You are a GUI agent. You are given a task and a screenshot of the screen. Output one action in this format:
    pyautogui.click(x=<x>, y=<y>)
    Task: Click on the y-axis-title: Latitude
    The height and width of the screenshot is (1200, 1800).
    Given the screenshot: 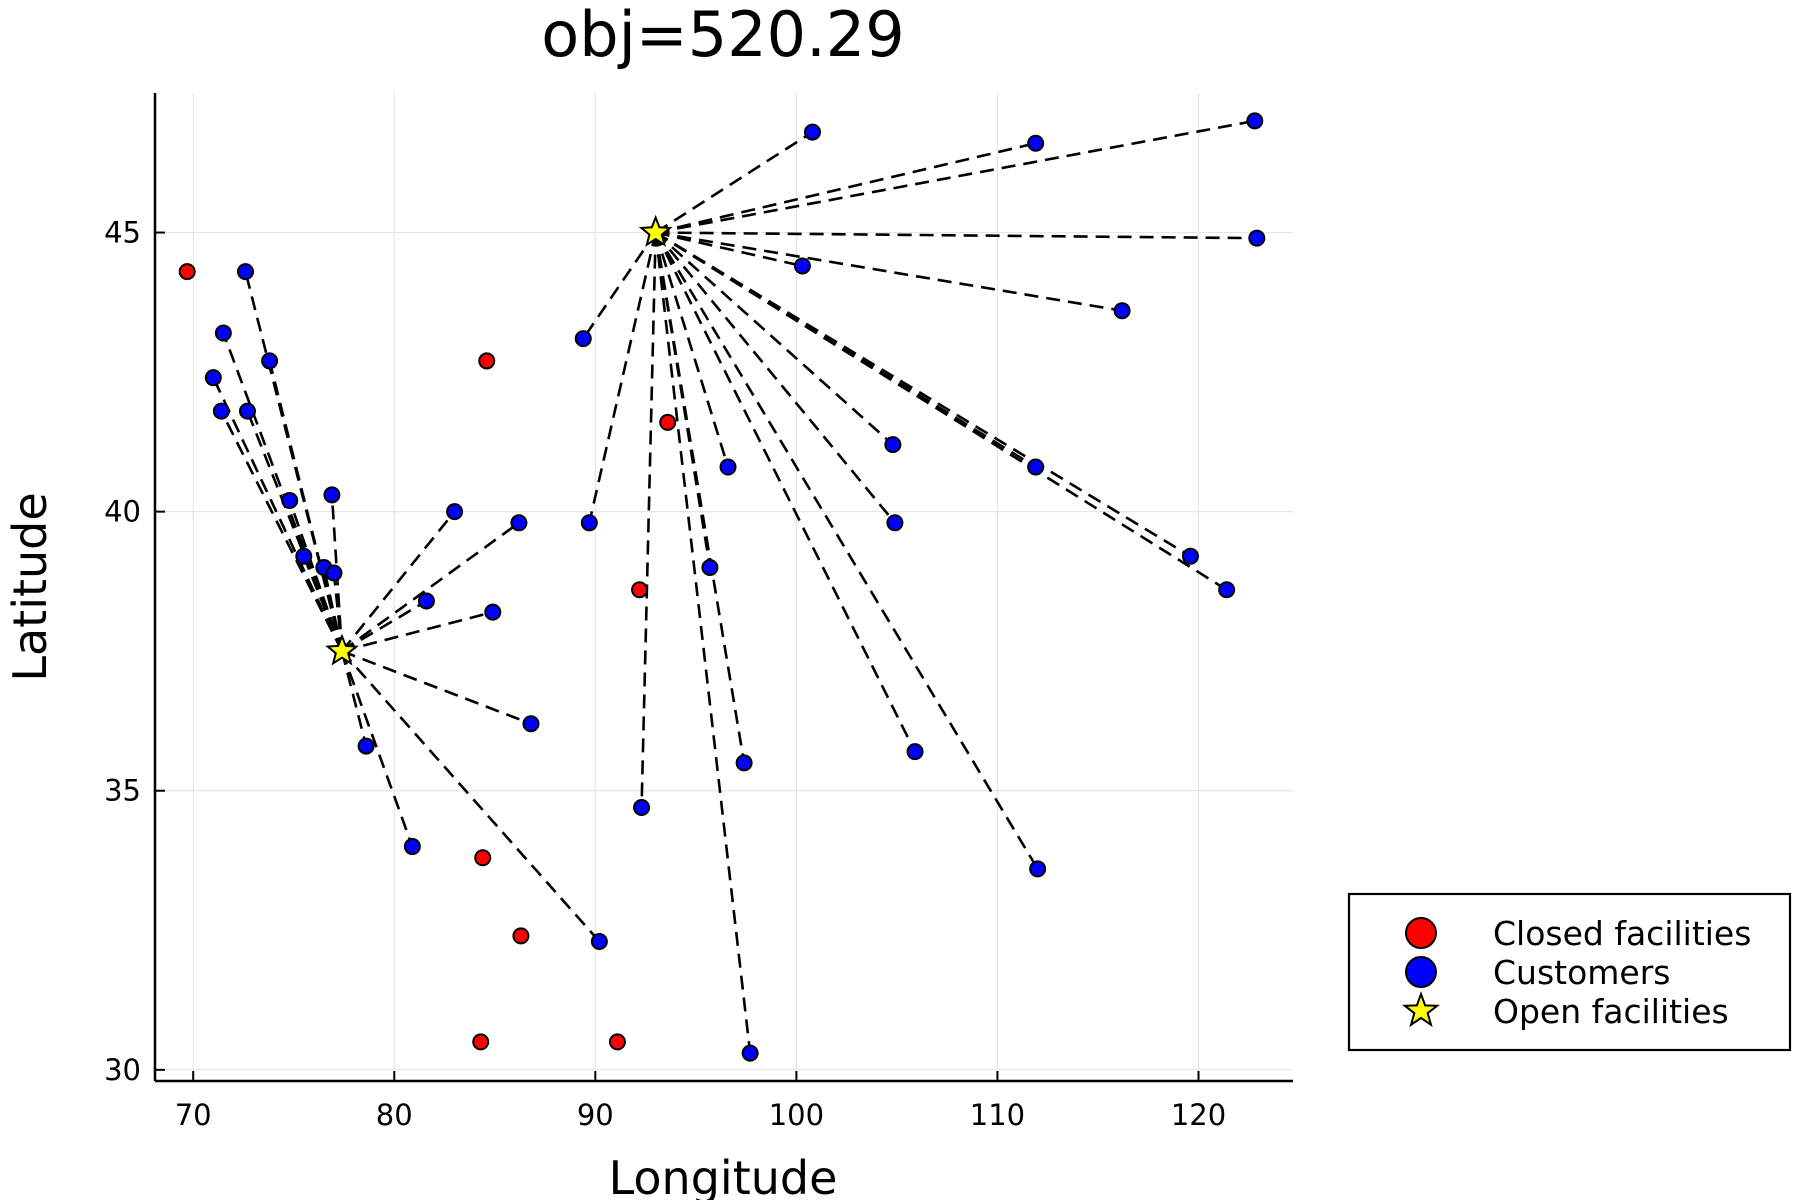 What is the action you would take?
    pyautogui.click(x=30, y=586)
    